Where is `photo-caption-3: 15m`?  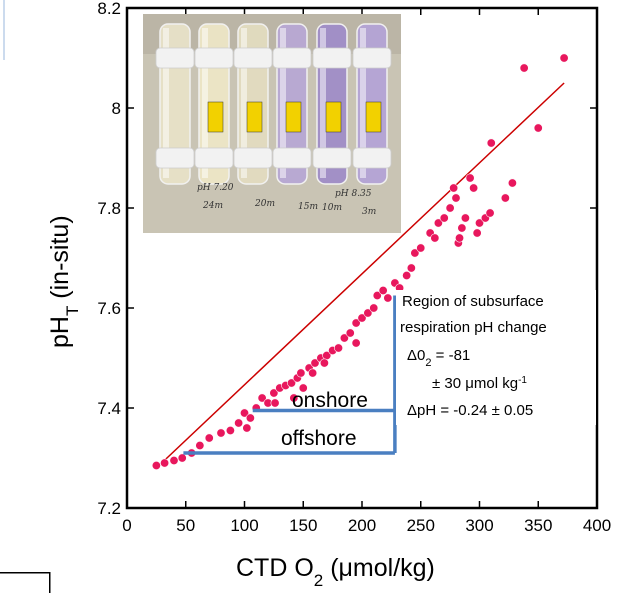 photo-caption-3: 15m is located at coordinates (308, 207).